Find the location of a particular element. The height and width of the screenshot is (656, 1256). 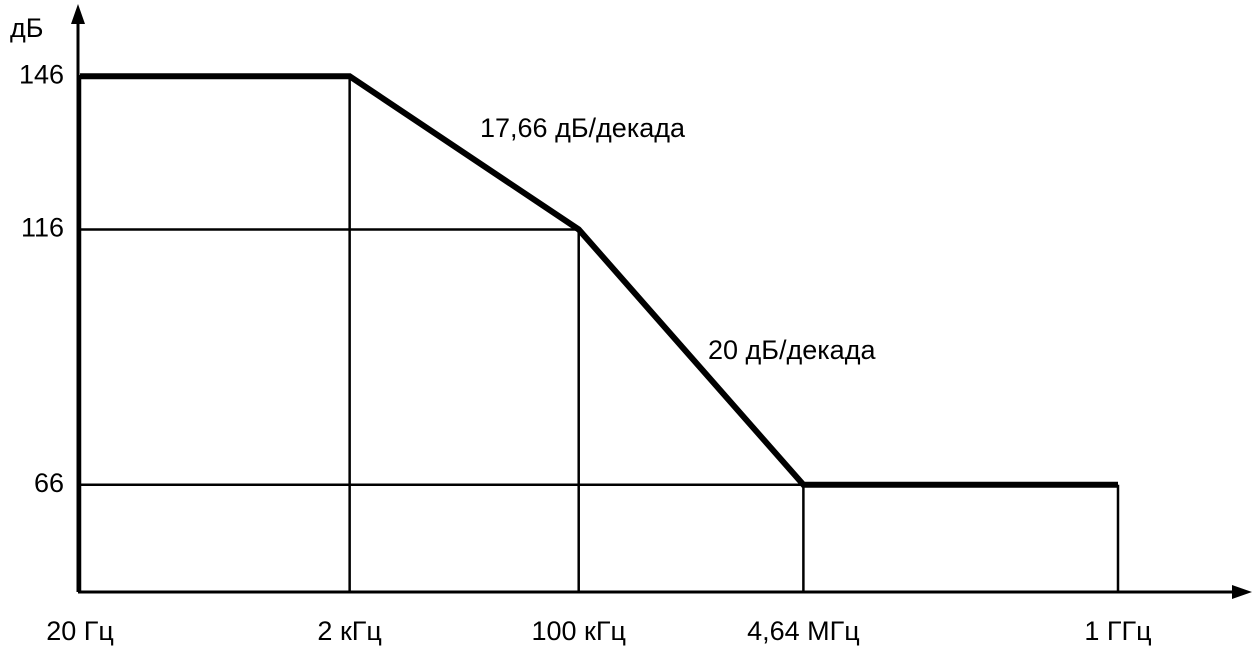

x-tick-label: 4,64 МГц is located at coordinates (803, 631).